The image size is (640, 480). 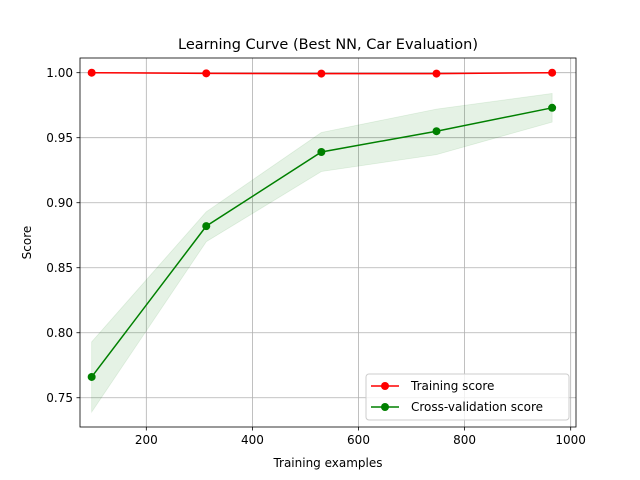 What do you see at coordinates (59, 333) in the screenshot?
I see `y-tick-label: 0.80` at bounding box center [59, 333].